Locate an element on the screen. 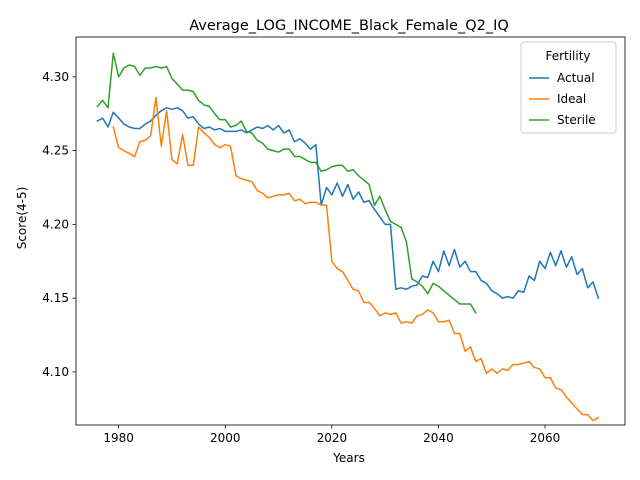 This screenshot has height=480, width=640. chart-title: Average_LOG_INCOME_Black_Female_Q2_IQ is located at coordinates (349, 26).